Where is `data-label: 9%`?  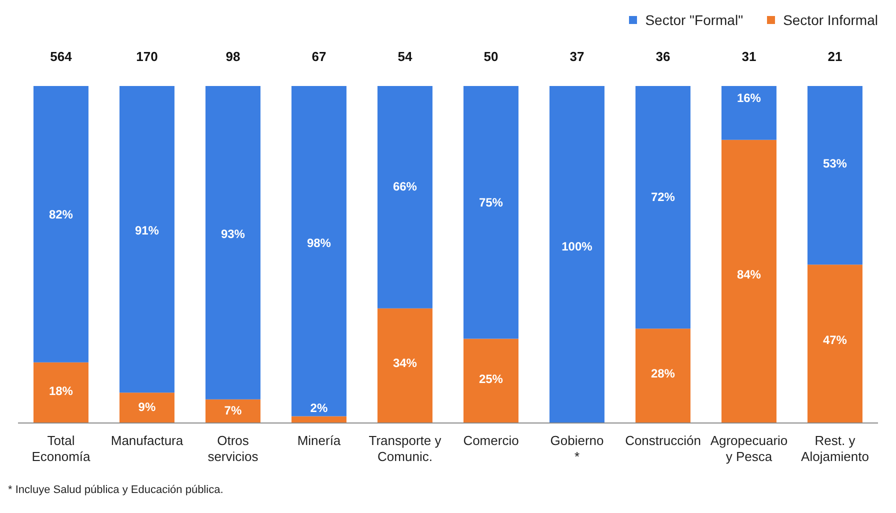 data-label: 9% is located at coordinates (147, 407).